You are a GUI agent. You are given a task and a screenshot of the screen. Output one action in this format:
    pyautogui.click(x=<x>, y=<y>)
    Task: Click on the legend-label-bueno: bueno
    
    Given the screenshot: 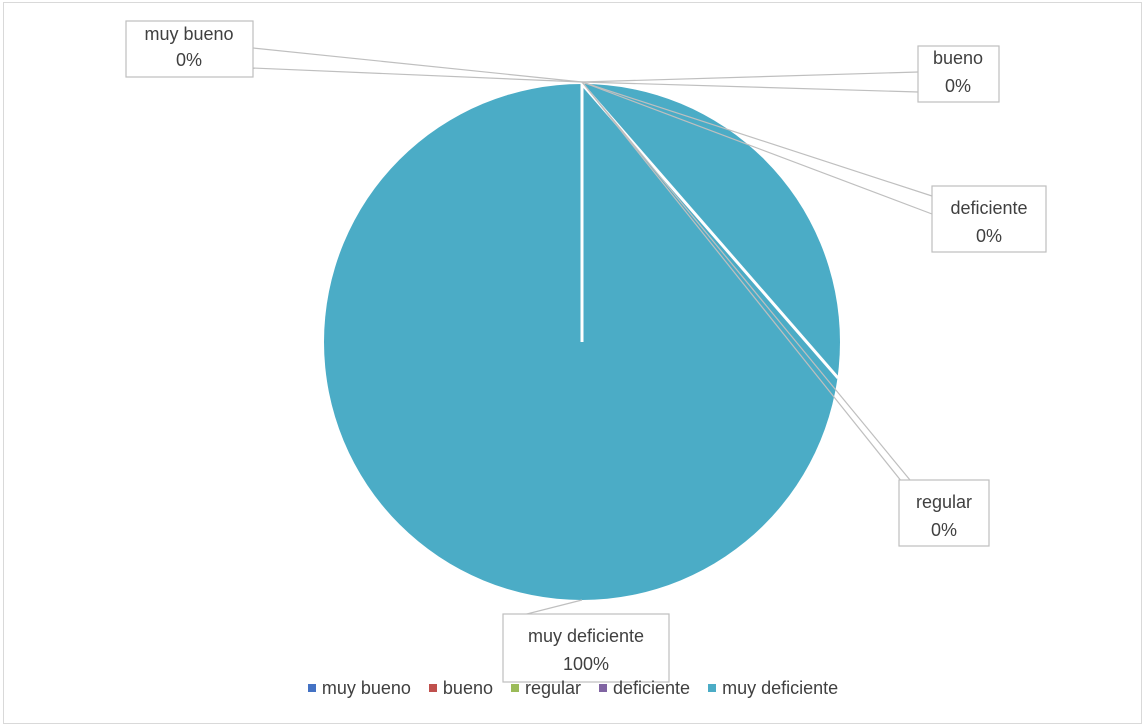 What is the action you would take?
    pyautogui.click(x=467, y=687)
    